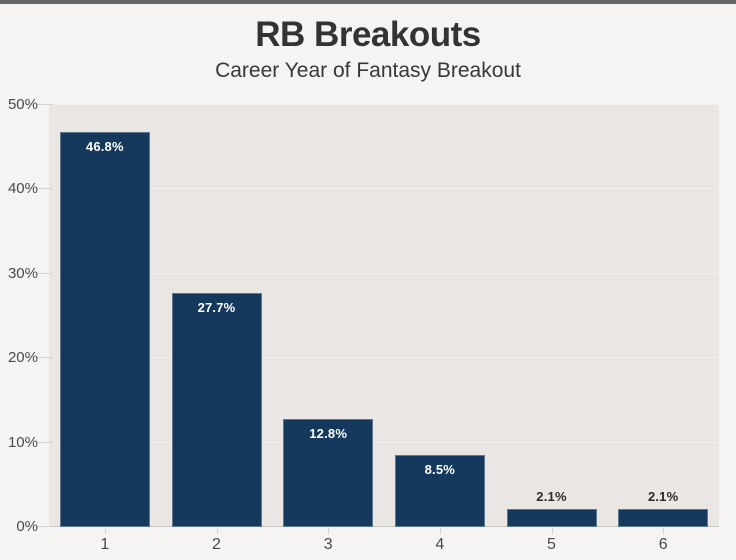  What do you see at coordinates (551, 544) in the screenshot?
I see `x-axis-tick-label: 5` at bounding box center [551, 544].